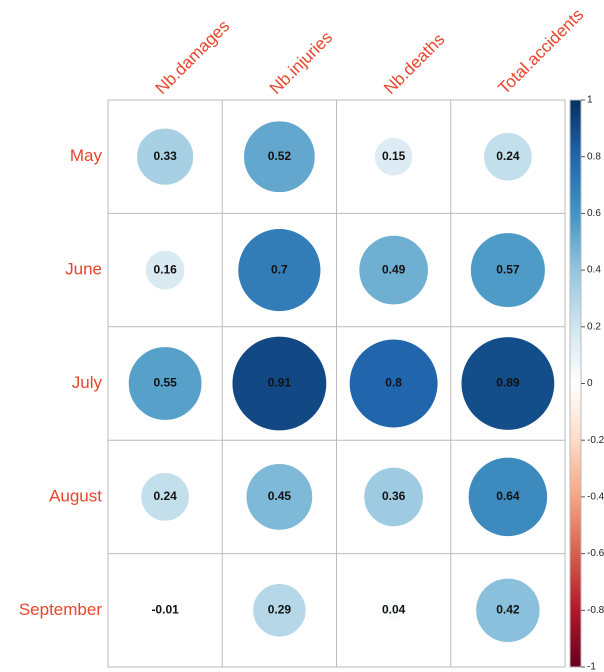 This screenshot has height=672, width=604. Describe the element at coordinates (595, 610) in the screenshot. I see `colorbar-tick-label: -0.8` at that location.